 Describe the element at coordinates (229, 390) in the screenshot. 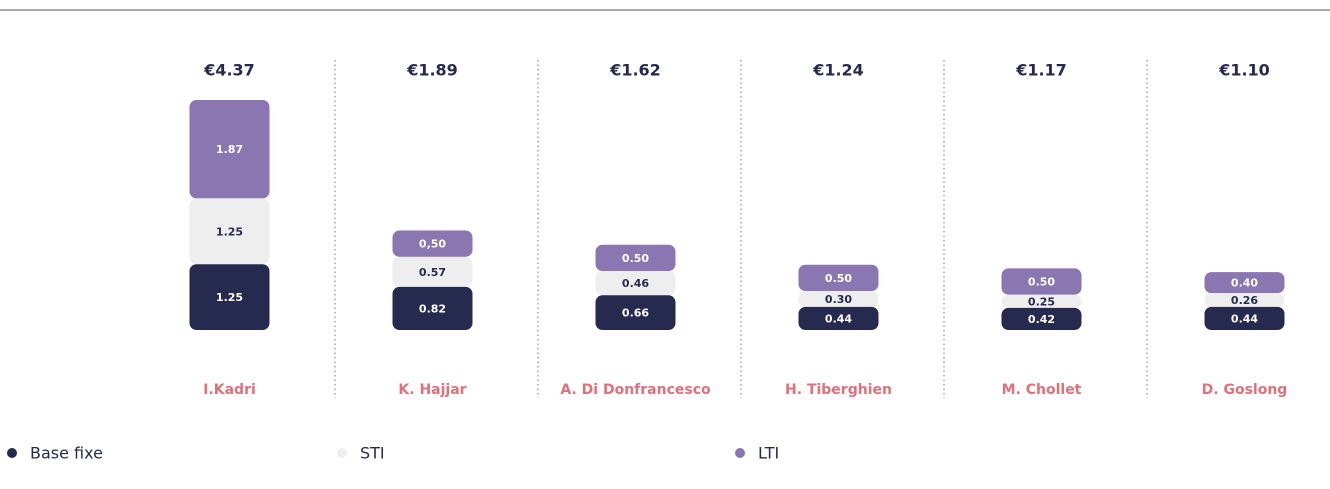

I see `category-label: I.Kadri` at that location.